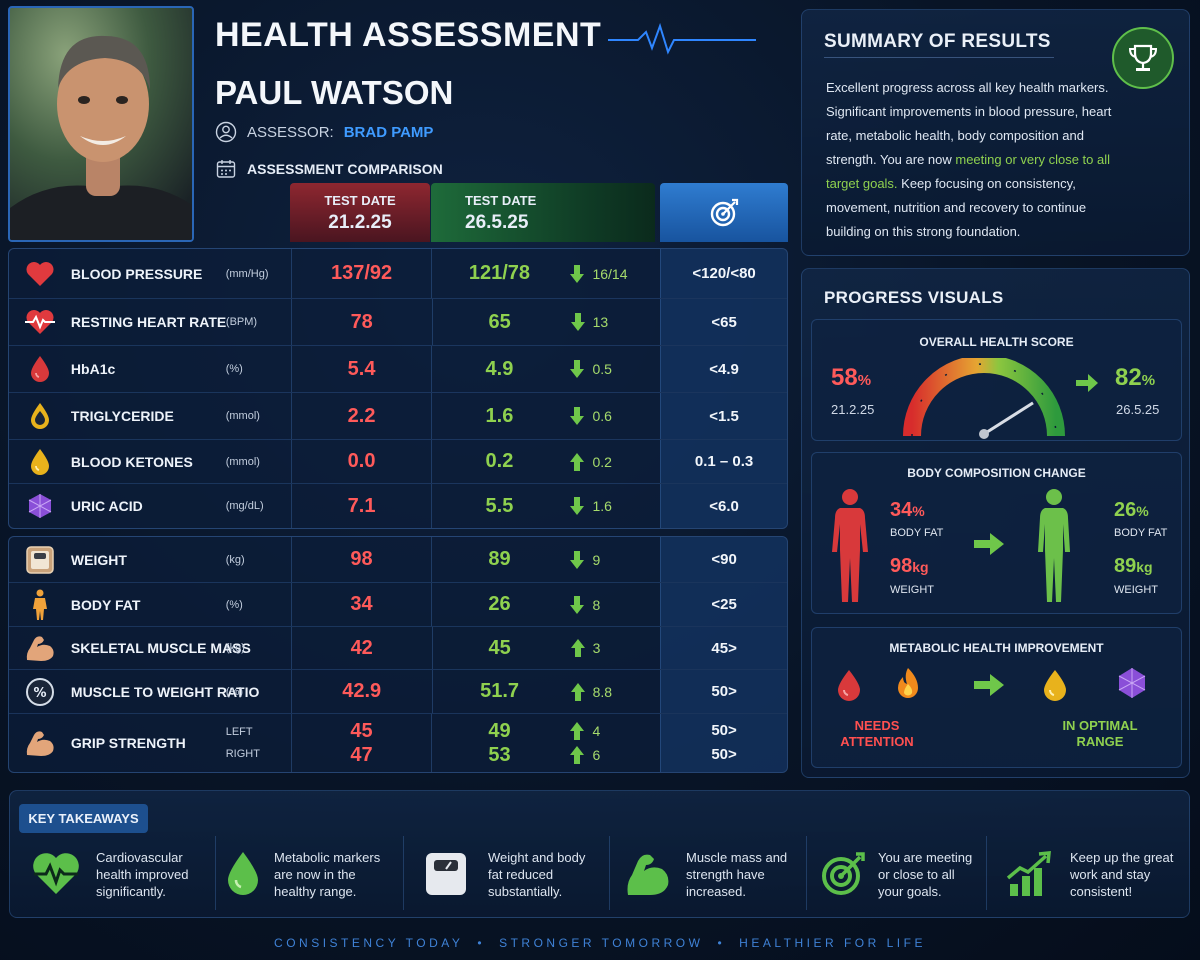 The width and height of the screenshot is (1200, 960). I want to click on metric-new-value: 5.5, so click(499, 505).